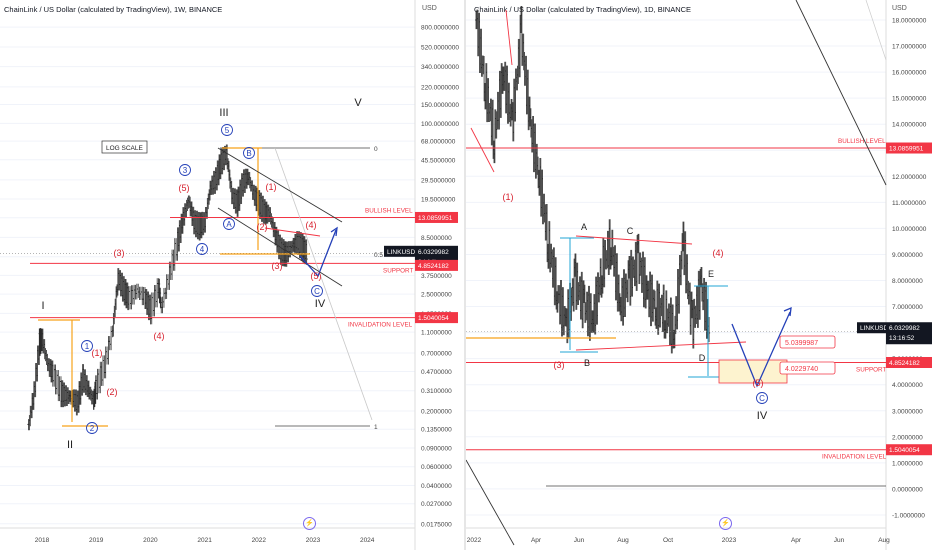 This screenshot has height=550, width=932. Describe the element at coordinates (436, 524) in the screenshot. I see `y-tick-label: 0.0175000` at that location.